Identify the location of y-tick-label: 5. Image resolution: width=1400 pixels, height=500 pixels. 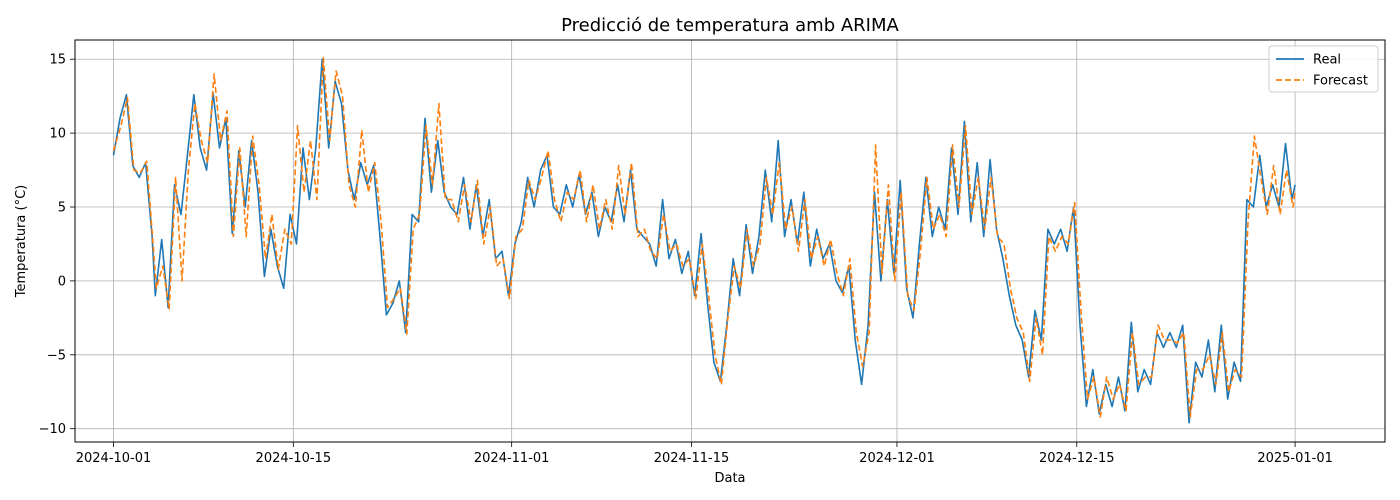
(62, 208).